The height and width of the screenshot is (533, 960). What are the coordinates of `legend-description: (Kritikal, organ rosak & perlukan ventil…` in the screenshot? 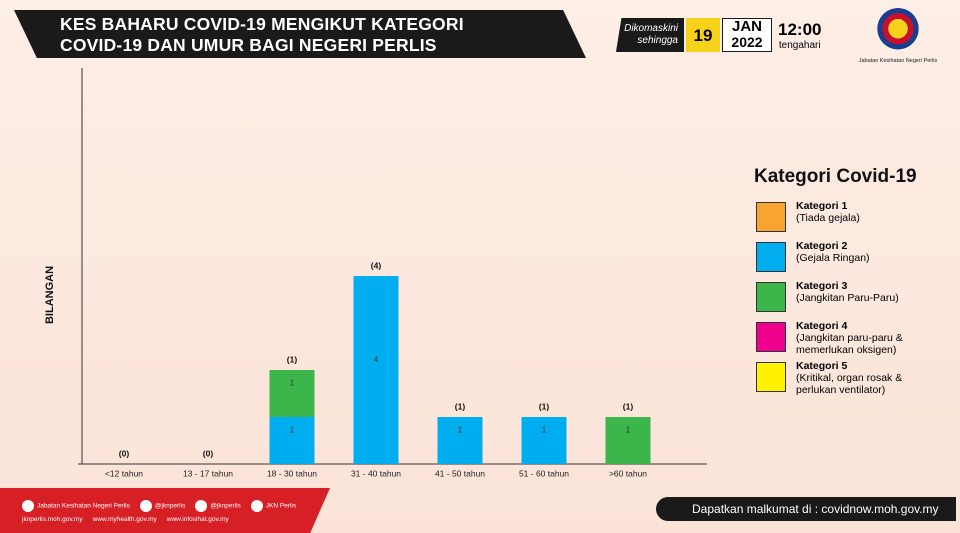 It's located at (849, 384).